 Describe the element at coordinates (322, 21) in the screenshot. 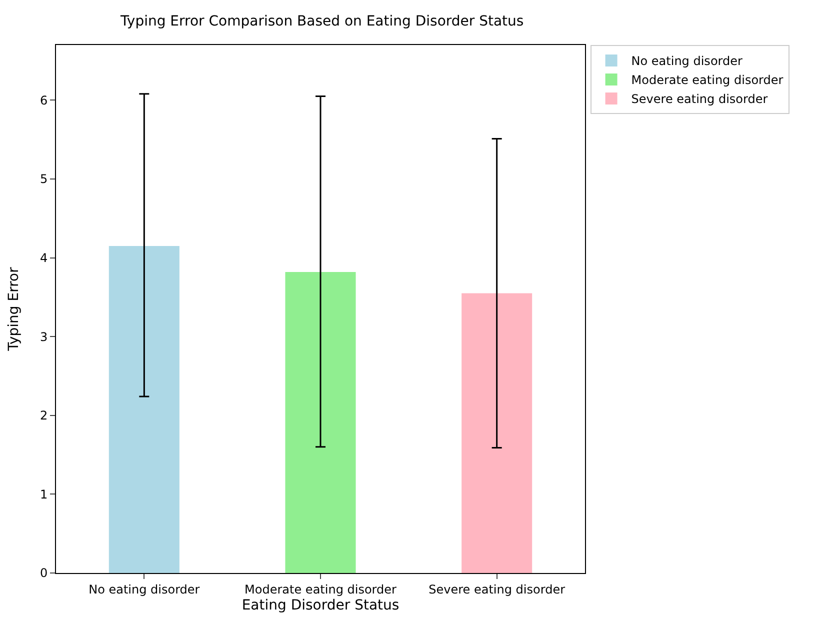

I see `chart-title: Typing Error Comparison Based on Eating Disorder Status` at that location.